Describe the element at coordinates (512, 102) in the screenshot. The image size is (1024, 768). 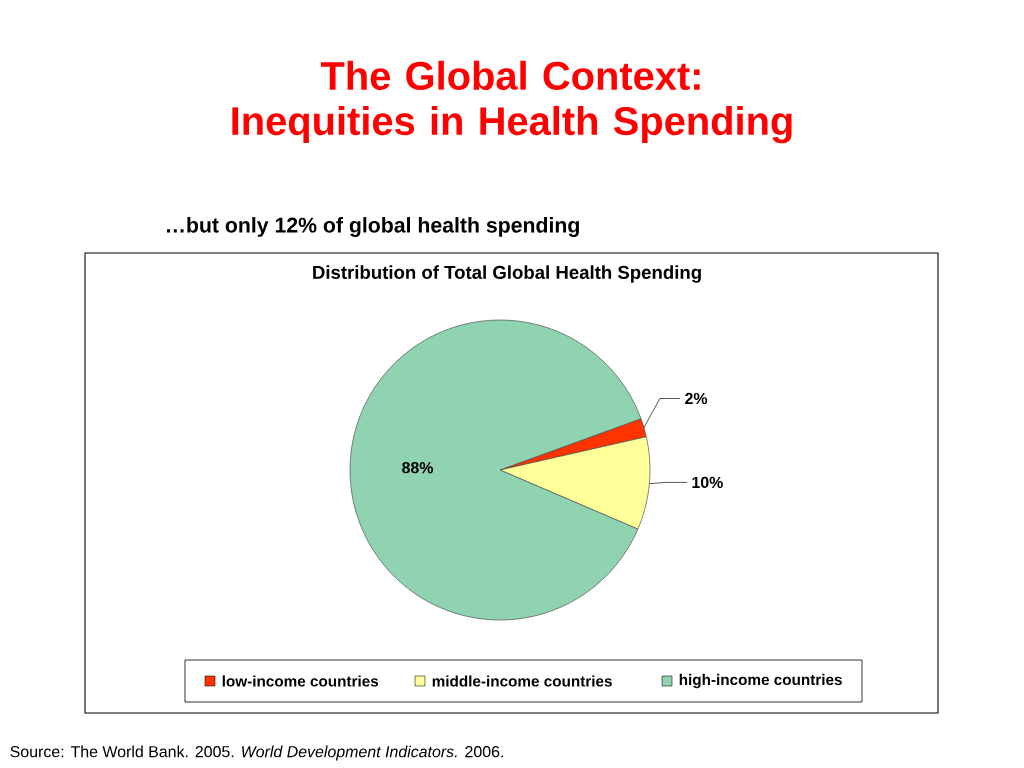
I see `chart-title: The Global Context: Inequities in Health Spending` at that location.